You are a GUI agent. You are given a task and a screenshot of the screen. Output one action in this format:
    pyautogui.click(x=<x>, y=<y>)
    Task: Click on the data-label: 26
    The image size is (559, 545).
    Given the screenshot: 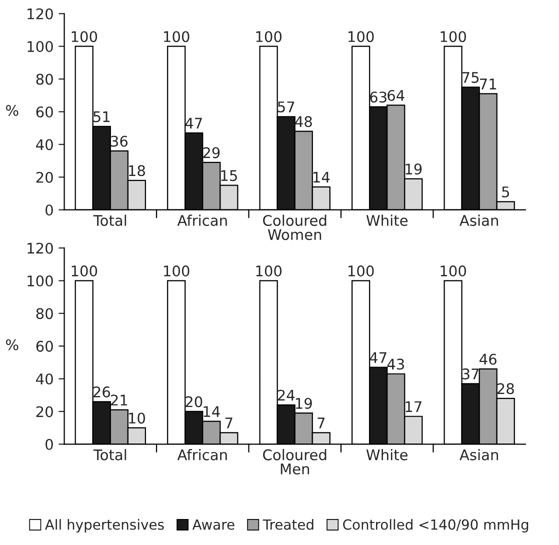 What is the action you would take?
    pyautogui.click(x=101, y=392)
    